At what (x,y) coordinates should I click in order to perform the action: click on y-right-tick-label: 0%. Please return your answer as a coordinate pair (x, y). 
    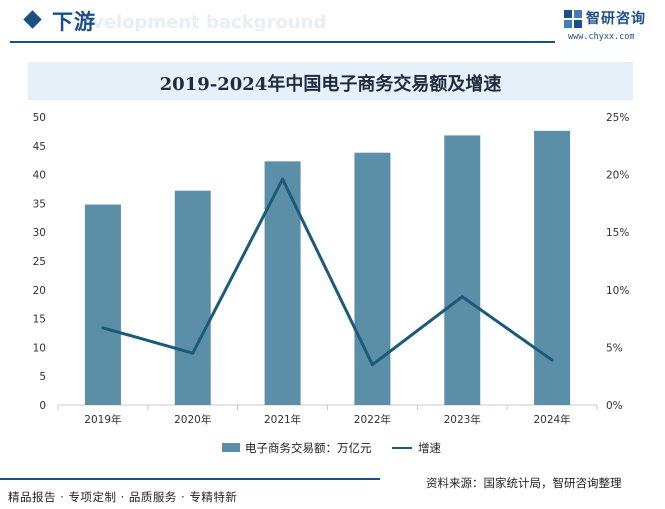
    Looking at the image, I should click on (614, 406).